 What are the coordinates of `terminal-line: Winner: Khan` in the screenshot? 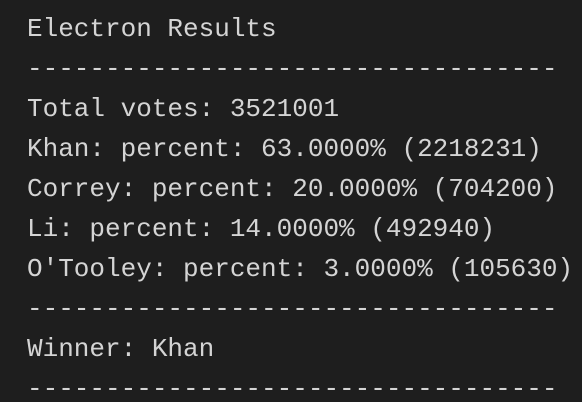 It's located at (121, 349).